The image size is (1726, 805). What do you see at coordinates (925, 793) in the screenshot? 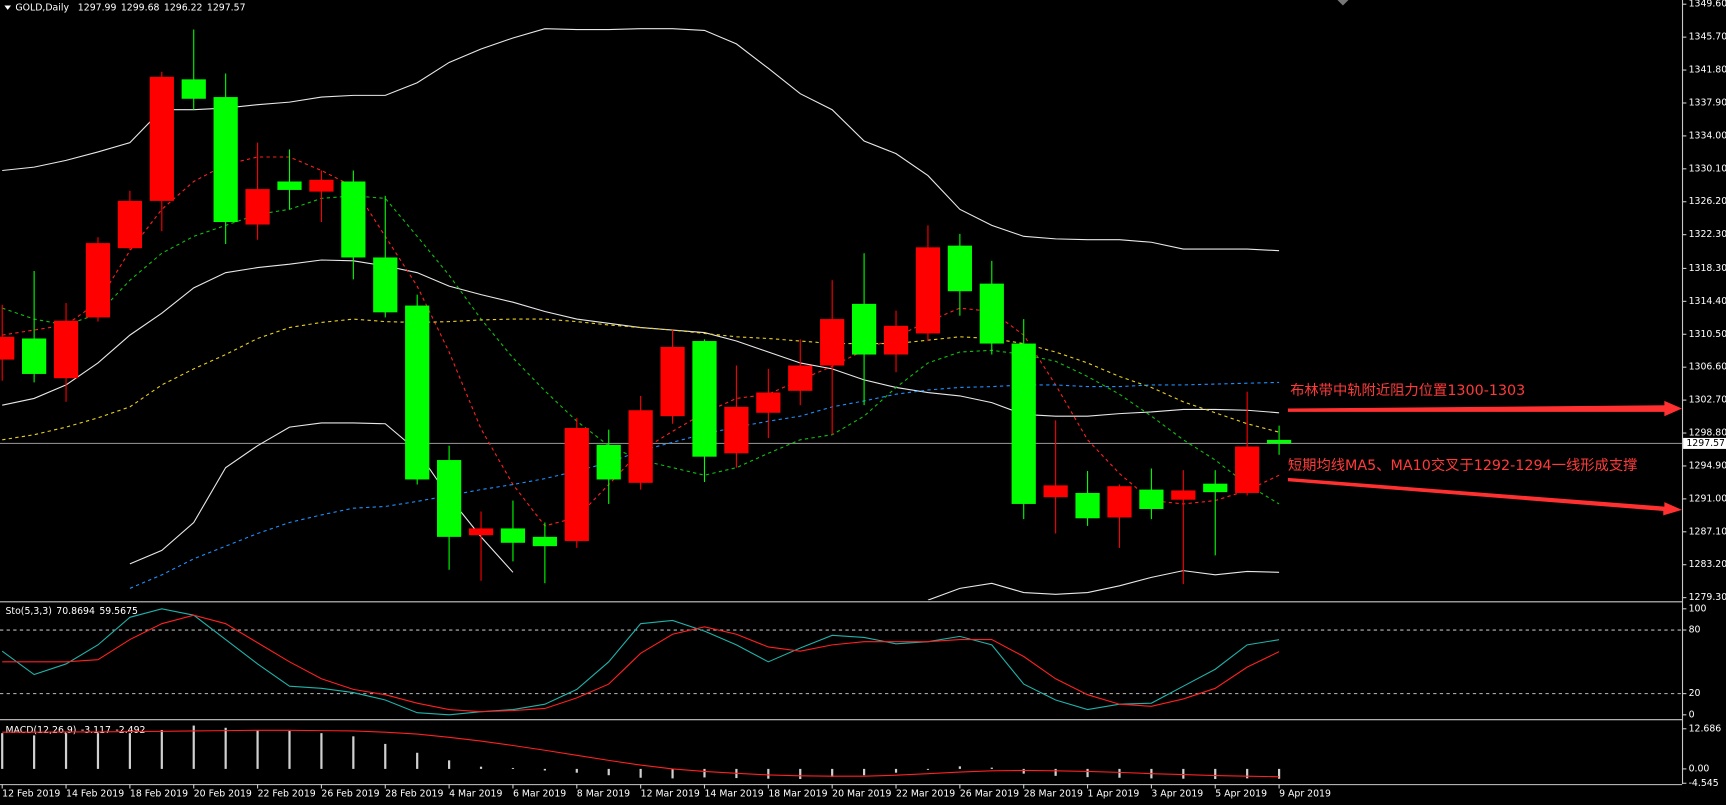
I see `x-tick-label: 22 Mar 2019` at bounding box center [925, 793].